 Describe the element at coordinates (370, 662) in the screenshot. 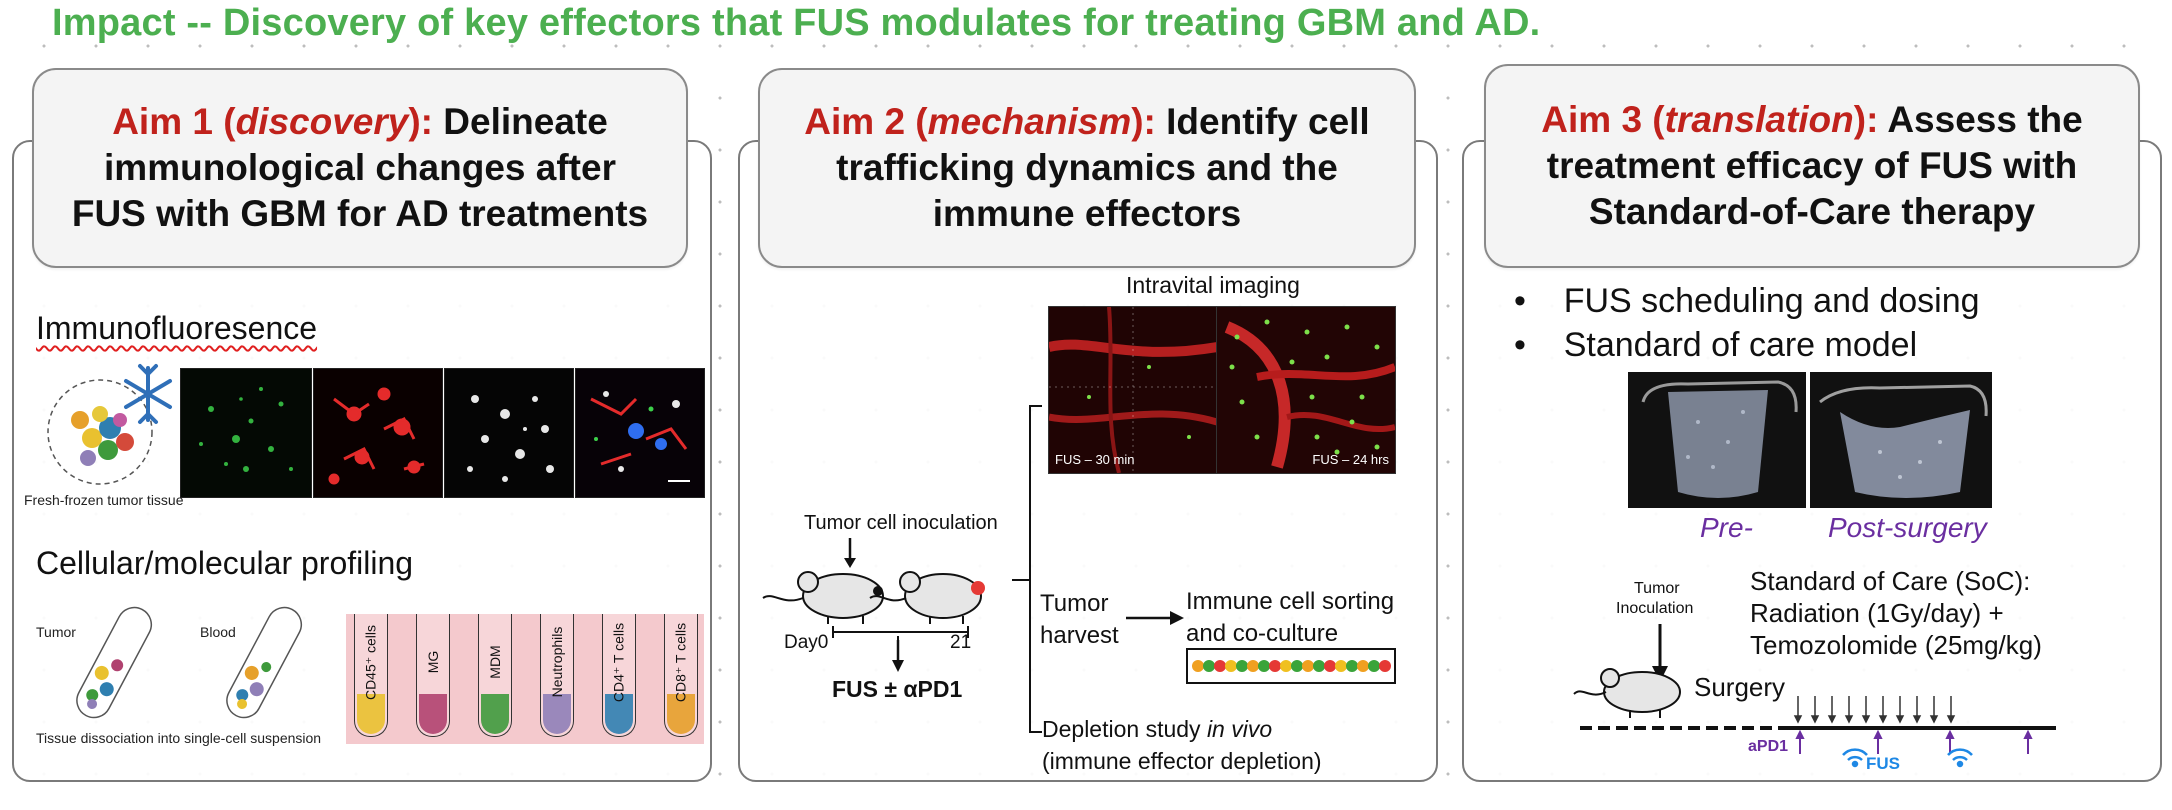

I see `tube-label: CD45⁺ cells` at that location.